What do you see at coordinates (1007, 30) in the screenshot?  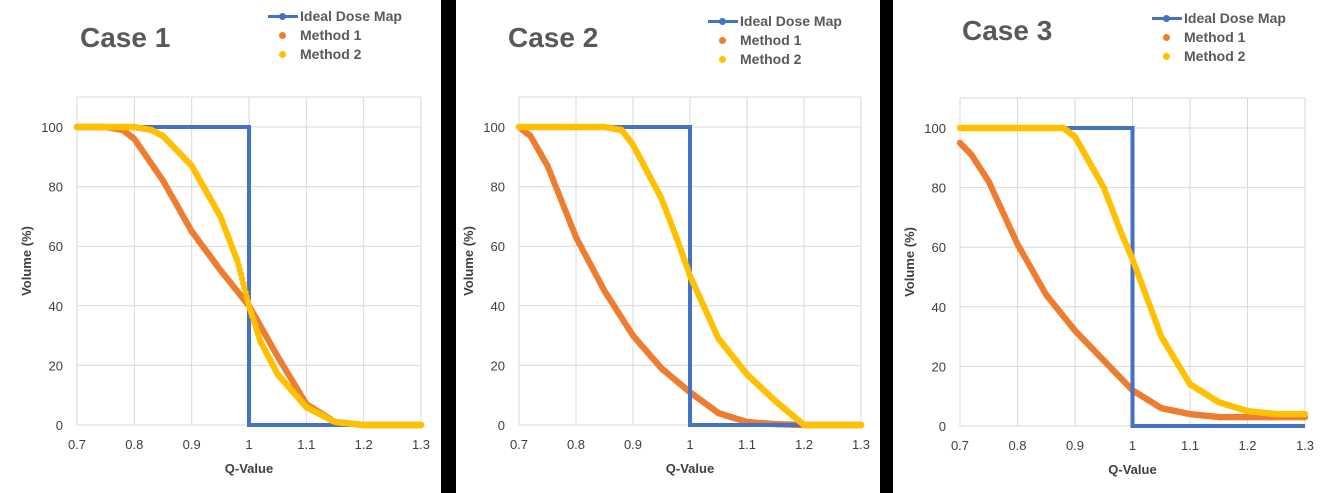 I see `chart-title: Case 3` at bounding box center [1007, 30].